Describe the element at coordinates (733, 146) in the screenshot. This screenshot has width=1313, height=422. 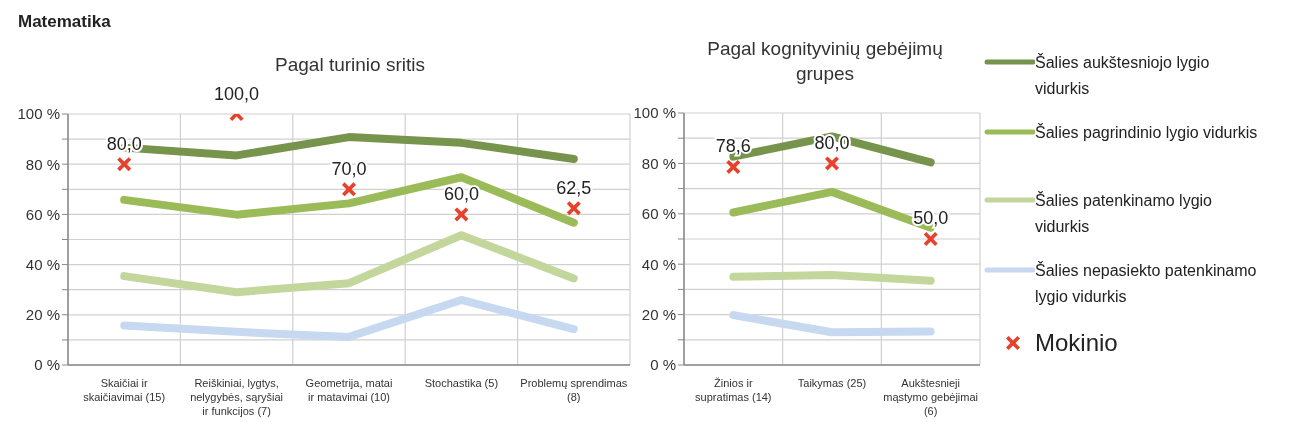
I see `data-label: 78,6` at that location.